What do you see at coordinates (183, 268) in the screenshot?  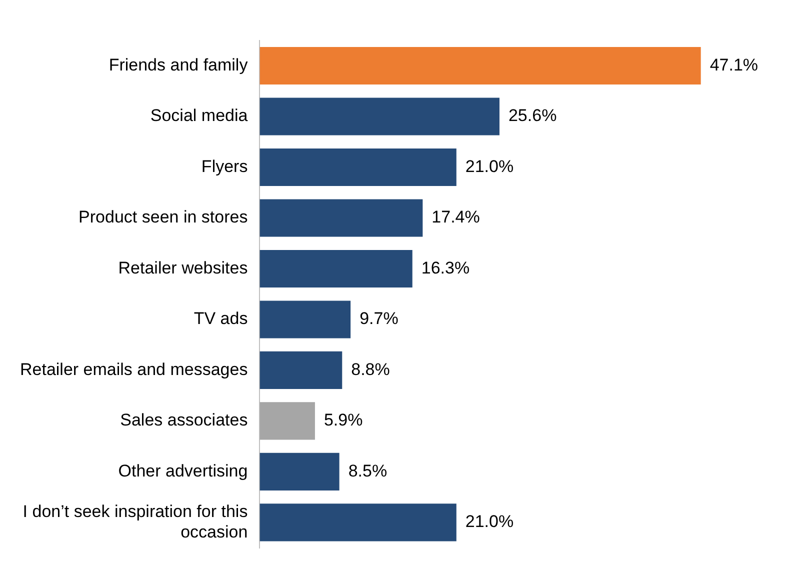 I see `y-tick-label: Retailer websites` at bounding box center [183, 268].